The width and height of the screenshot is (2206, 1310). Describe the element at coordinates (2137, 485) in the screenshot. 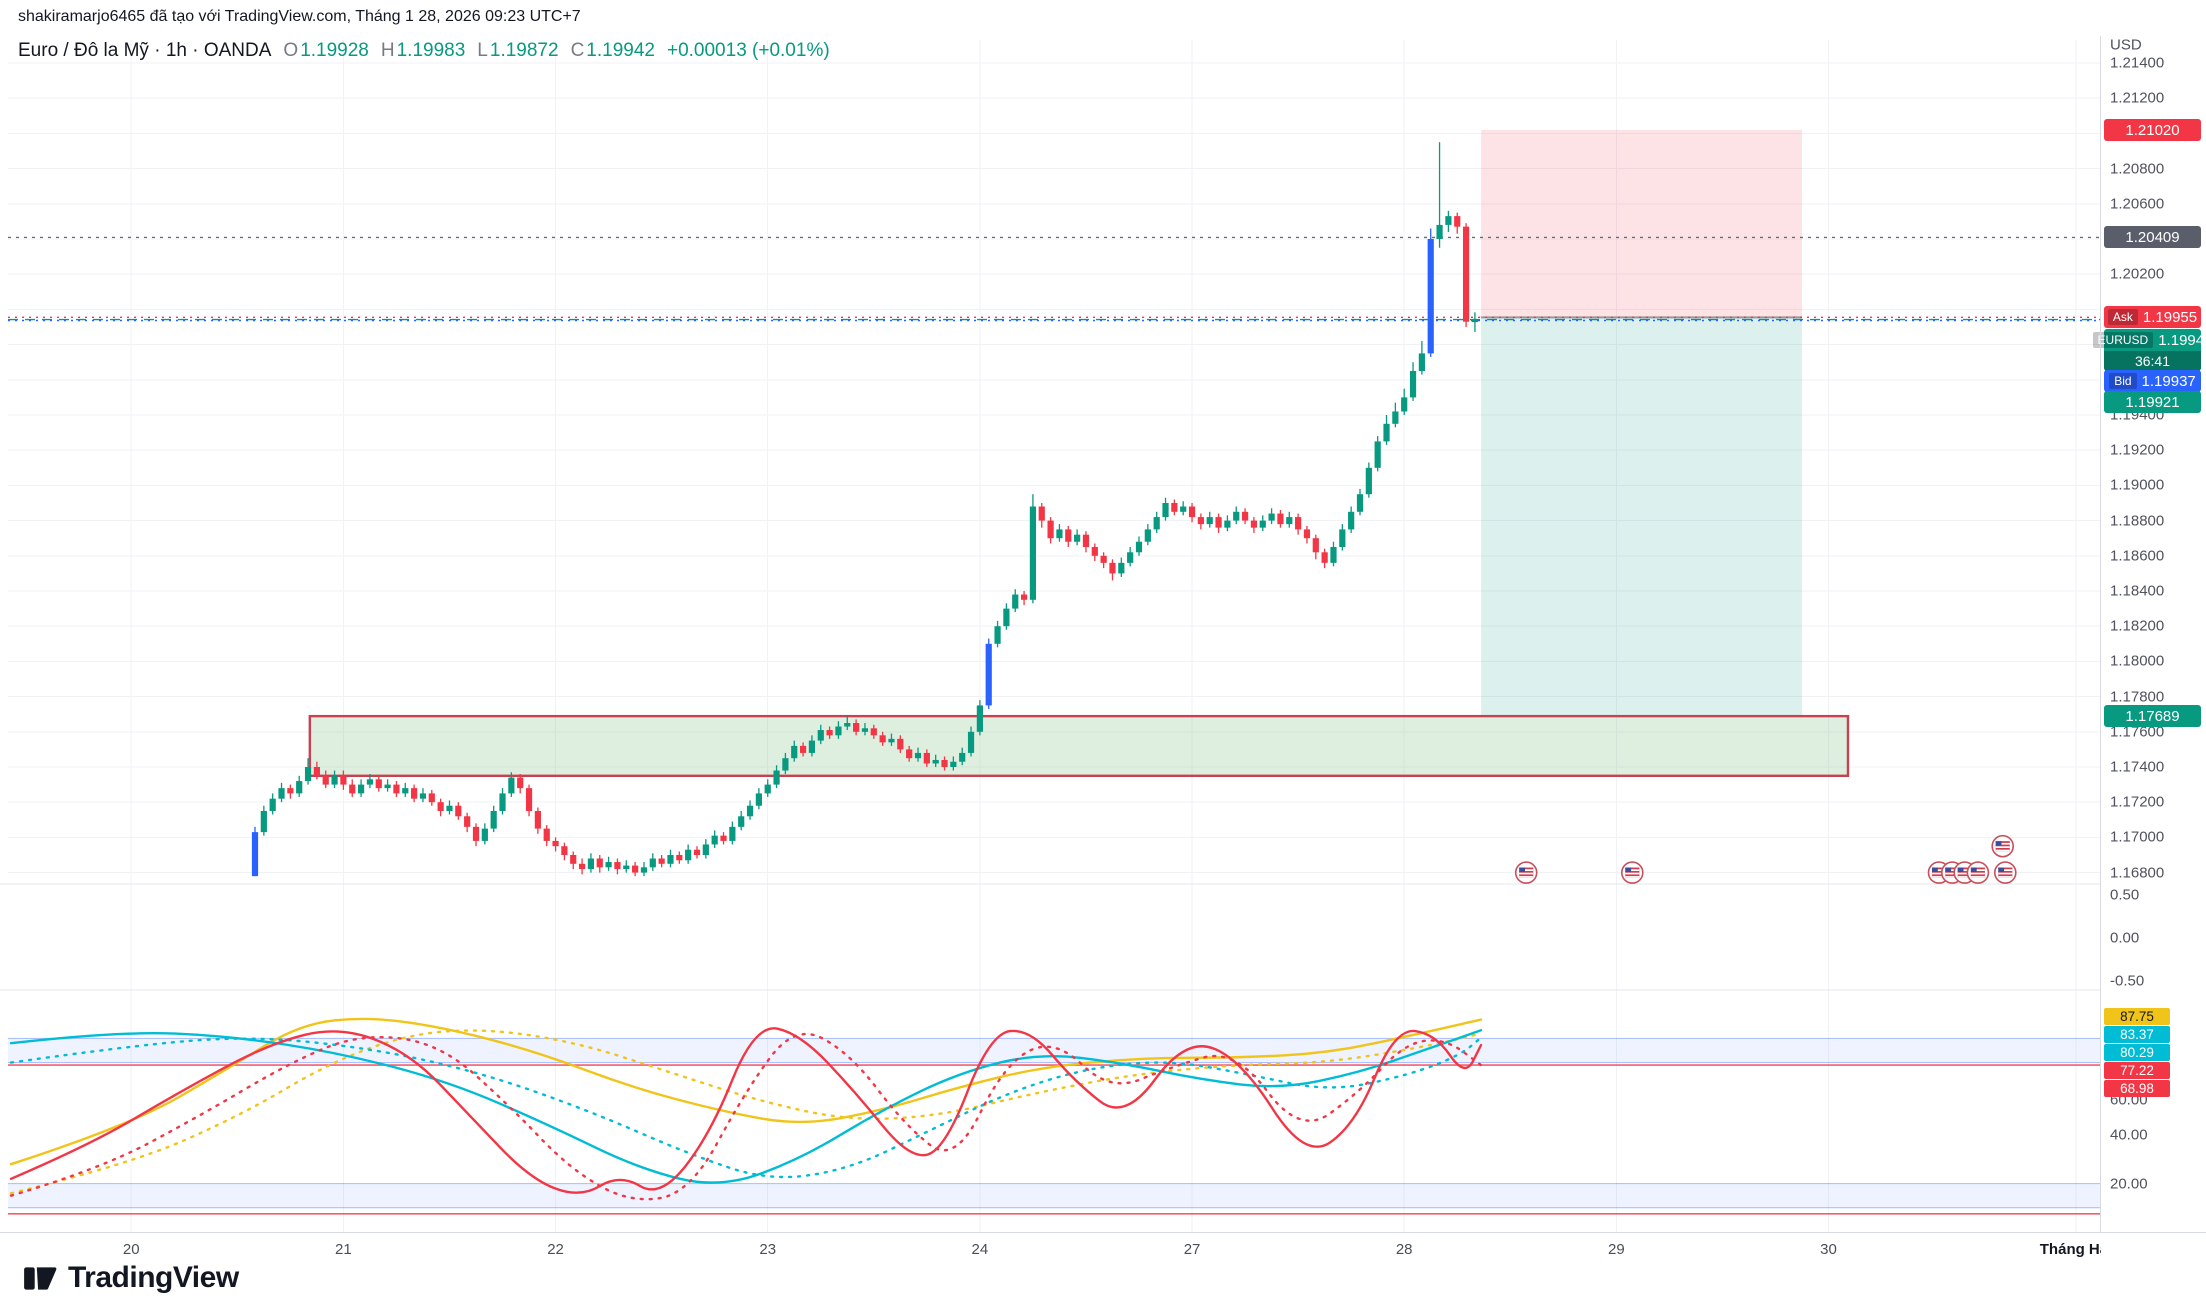

I see `price-tick: 1.19000` at that location.